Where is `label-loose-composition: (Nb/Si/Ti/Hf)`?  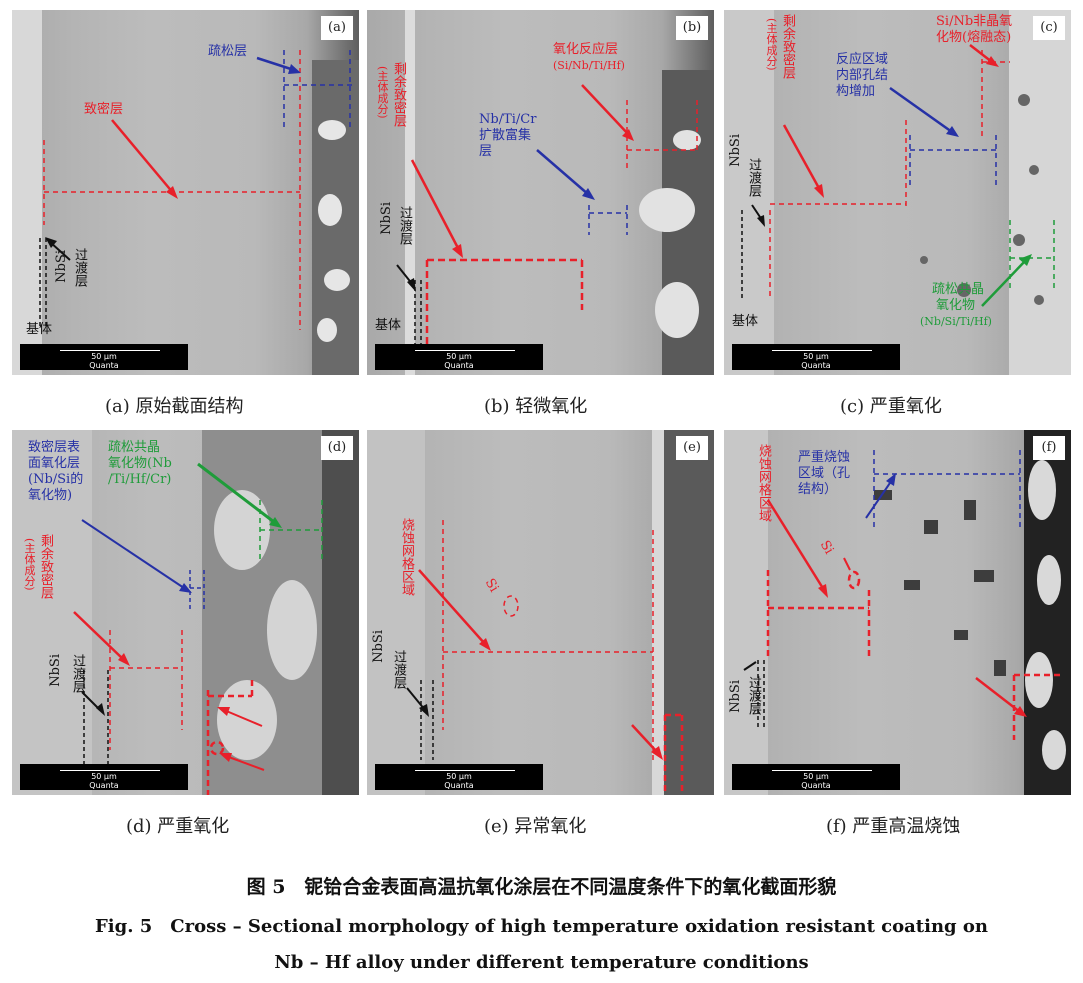
label-loose-composition: (Nb/Si/Ti/Hf) is located at coordinates (956, 321).